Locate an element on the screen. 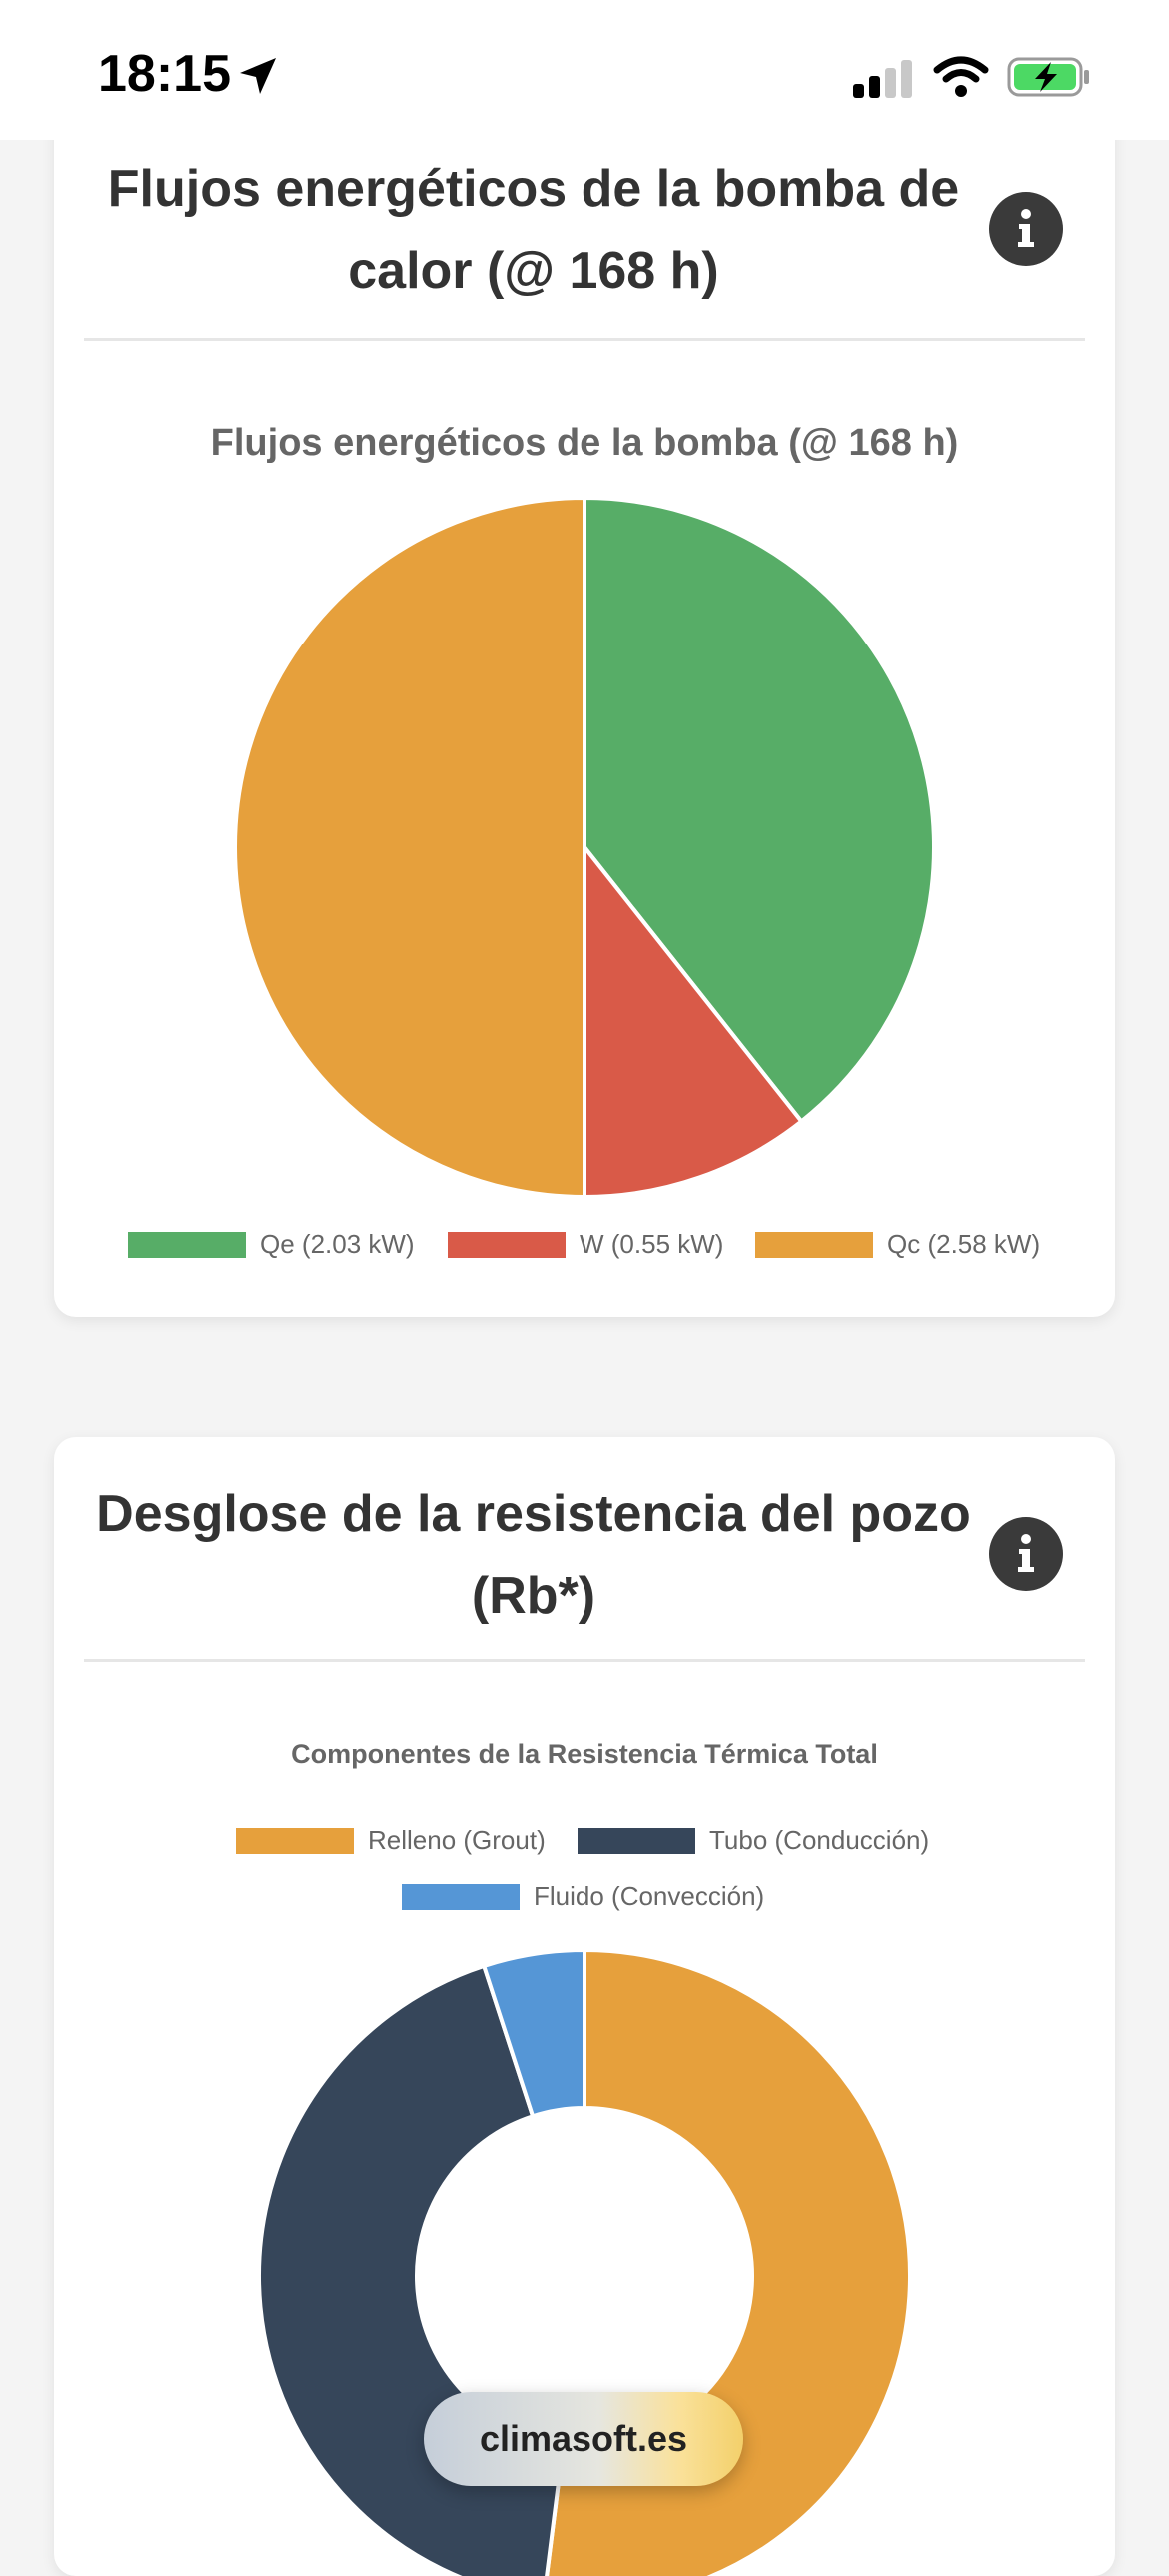  legend-item: Relleno (Grout) is located at coordinates (391, 1840).